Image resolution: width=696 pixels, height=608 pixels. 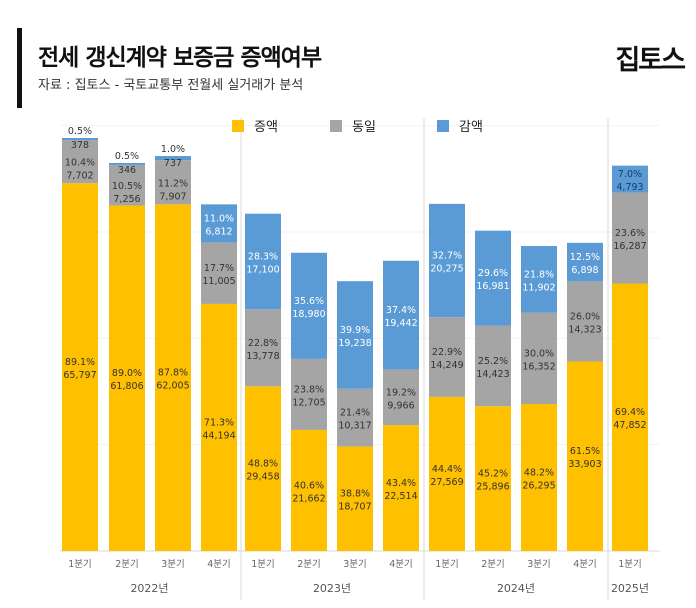 What do you see at coordinates (584, 329) in the screenshot?
I see `data-label-value: 14,323` at bounding box center [584, 329].